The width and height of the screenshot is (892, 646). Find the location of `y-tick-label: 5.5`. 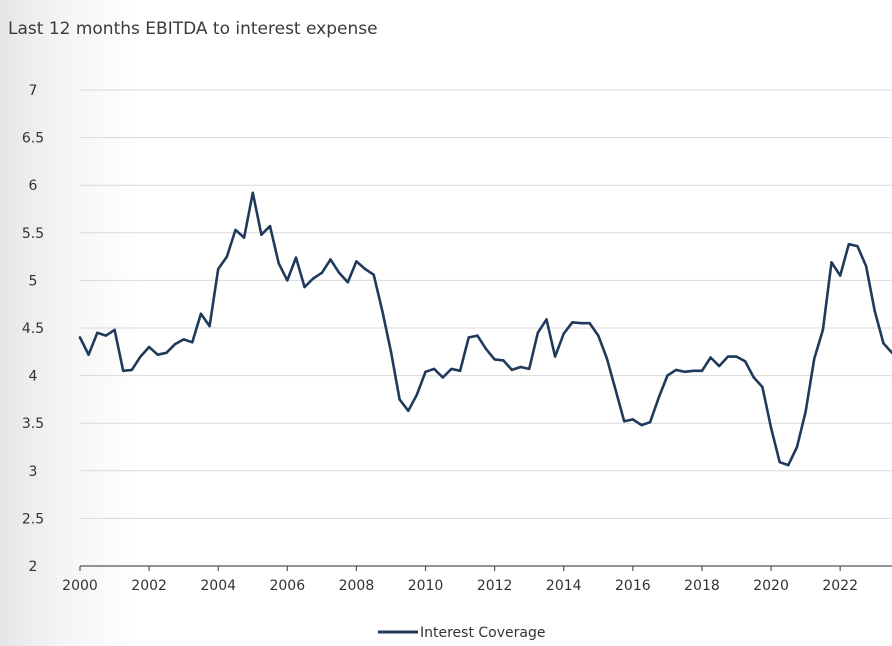

y-tick-label: 5.5 is located at coordinates (33, 234).